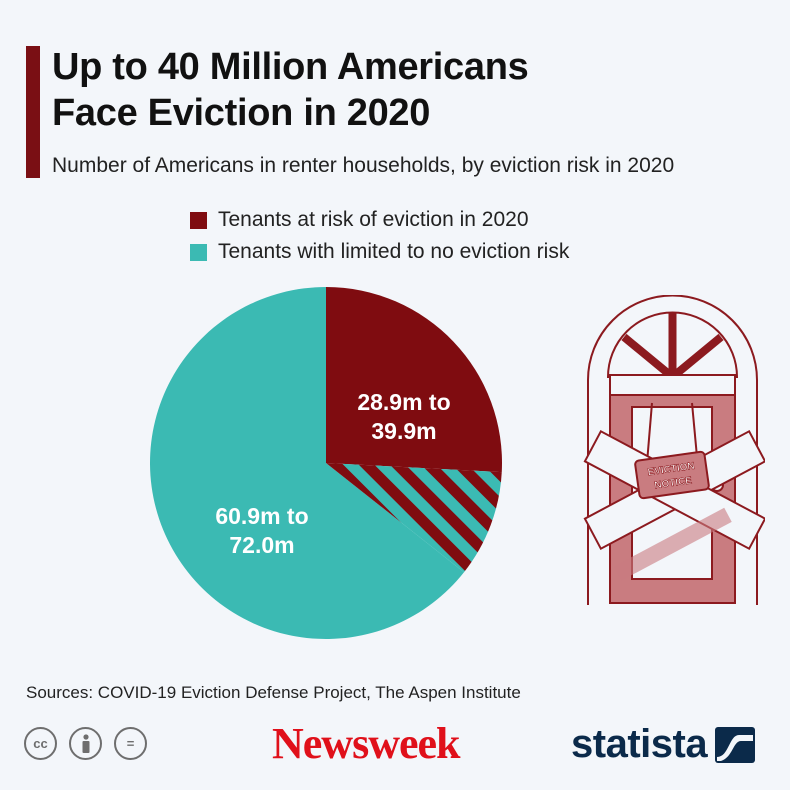  I want to click on by-icon, so click(85, 743).